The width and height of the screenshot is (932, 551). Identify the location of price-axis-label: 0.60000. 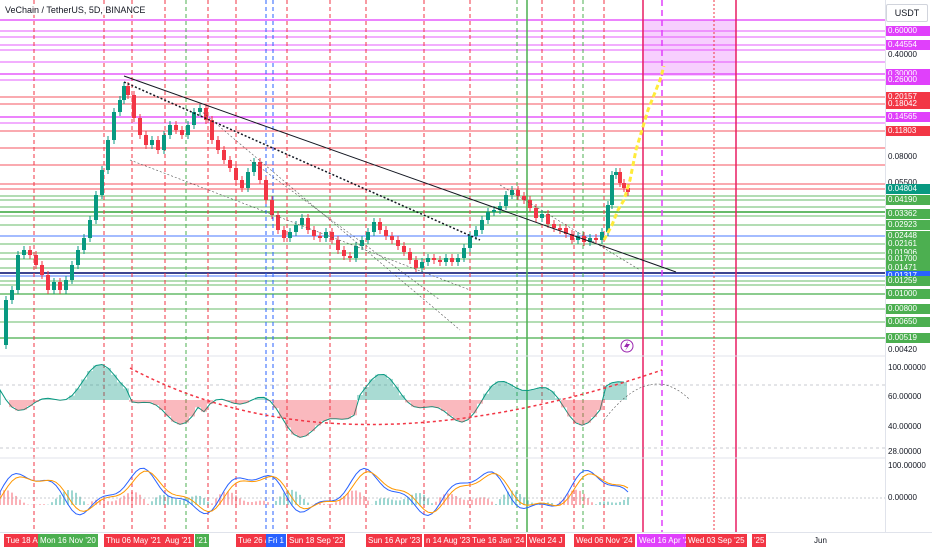
(908, 31).